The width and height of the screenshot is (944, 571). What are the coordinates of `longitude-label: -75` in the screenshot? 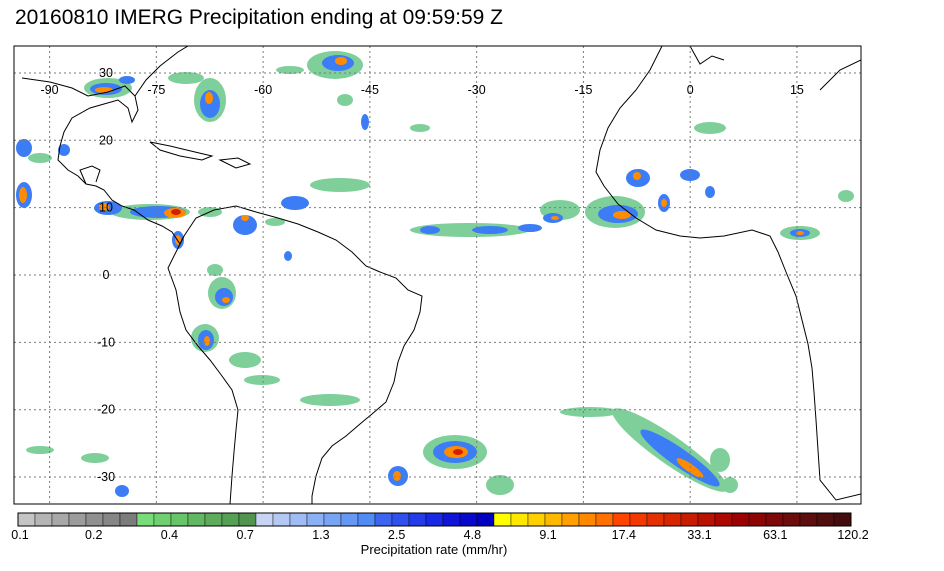 It's located at (156, 90).